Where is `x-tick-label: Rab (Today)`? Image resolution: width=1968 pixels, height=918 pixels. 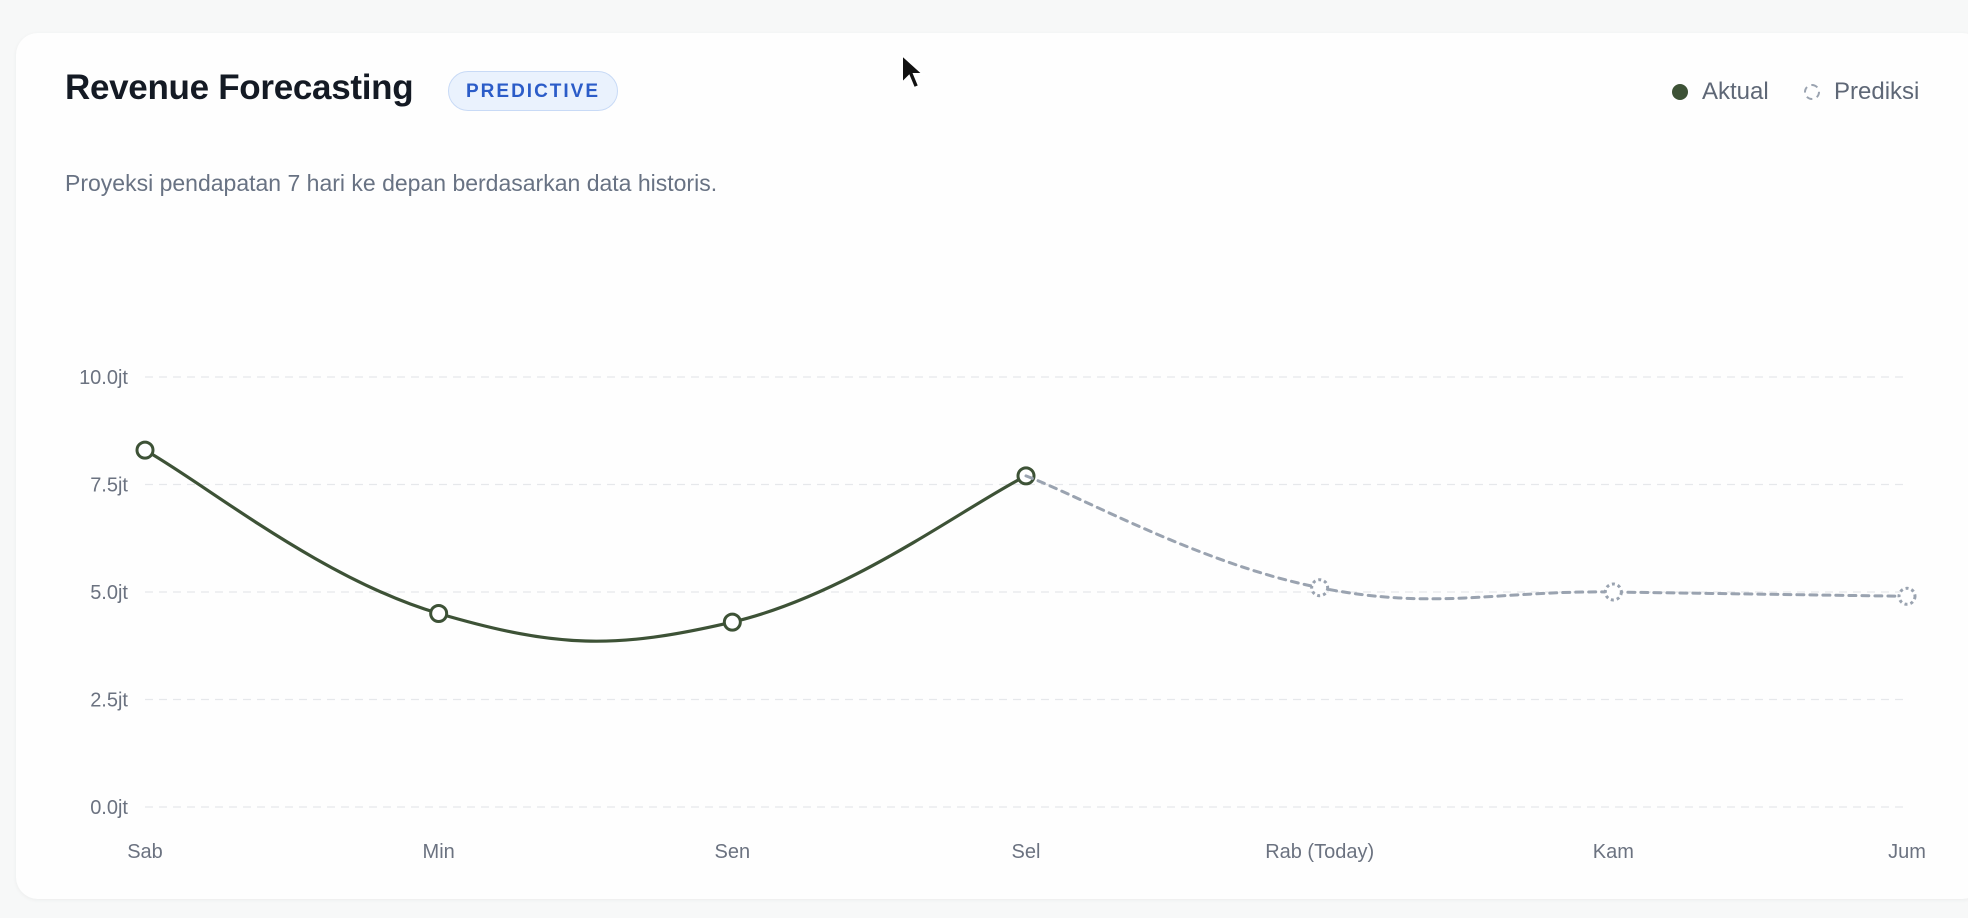
x-tick-label: Rab (Today) is located at coordinates (1319, 852).